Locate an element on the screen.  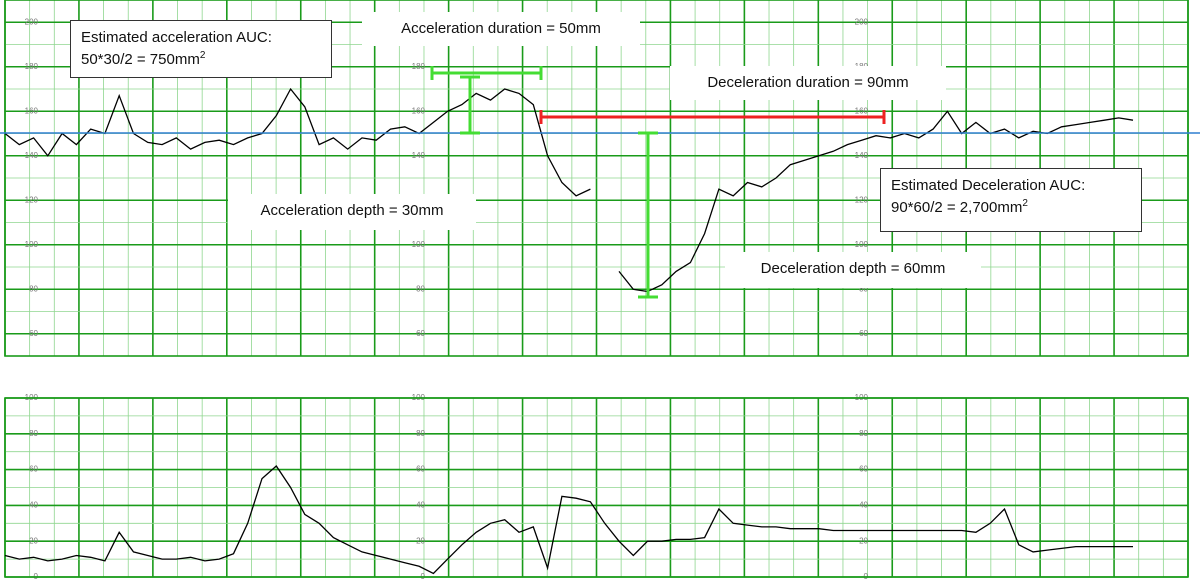
text: Estimated acceleration AUC: is located at coordinates (176, 37).